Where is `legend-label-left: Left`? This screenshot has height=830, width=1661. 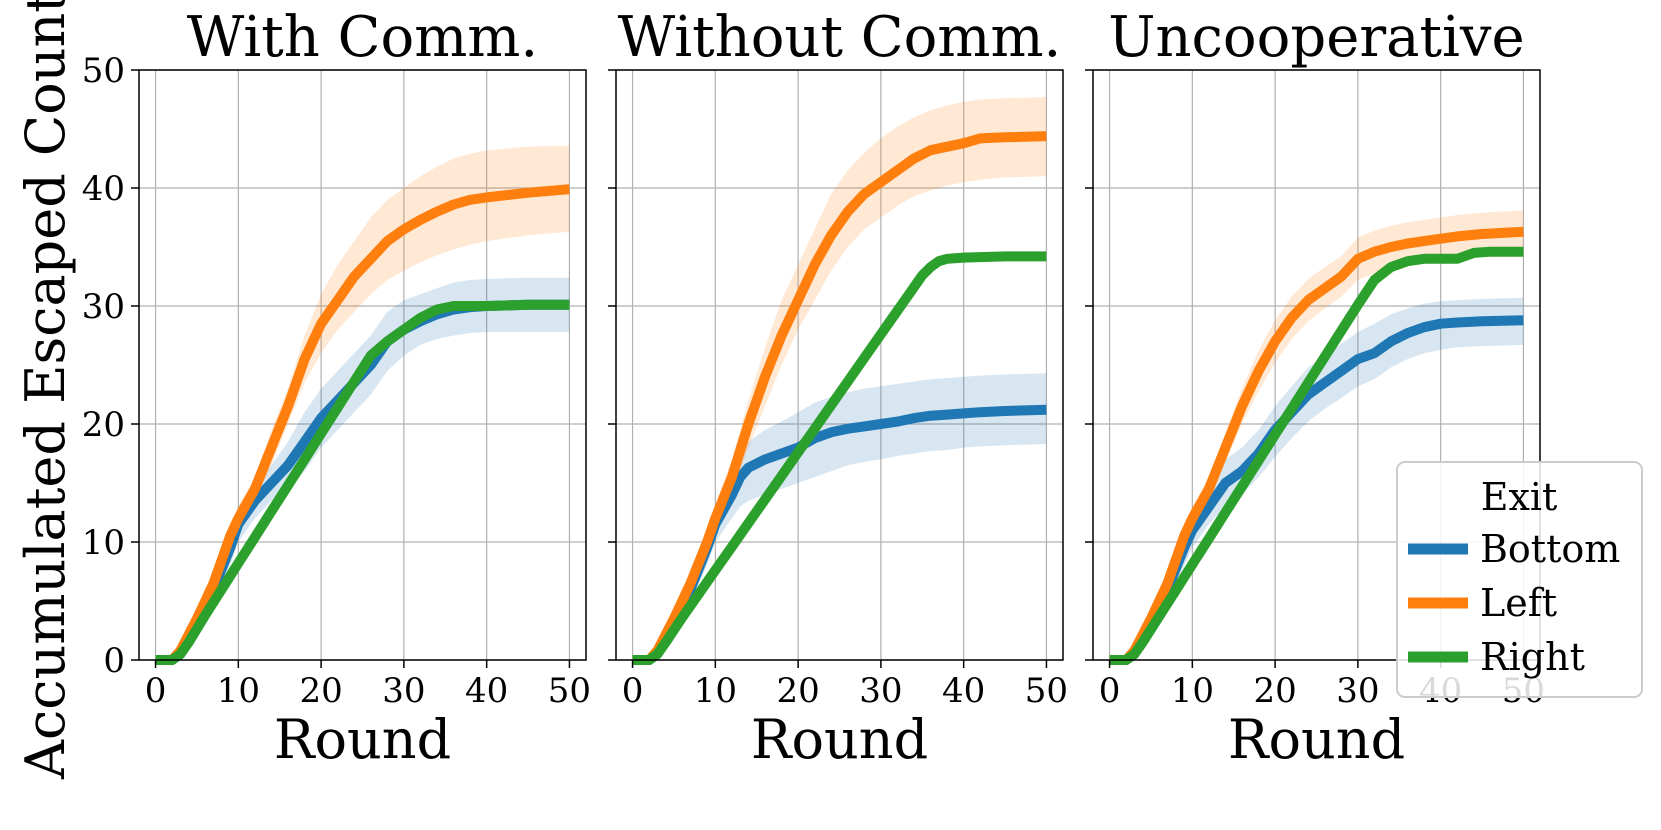 legend-label-left: Left is located at coordinates (1518, 603).